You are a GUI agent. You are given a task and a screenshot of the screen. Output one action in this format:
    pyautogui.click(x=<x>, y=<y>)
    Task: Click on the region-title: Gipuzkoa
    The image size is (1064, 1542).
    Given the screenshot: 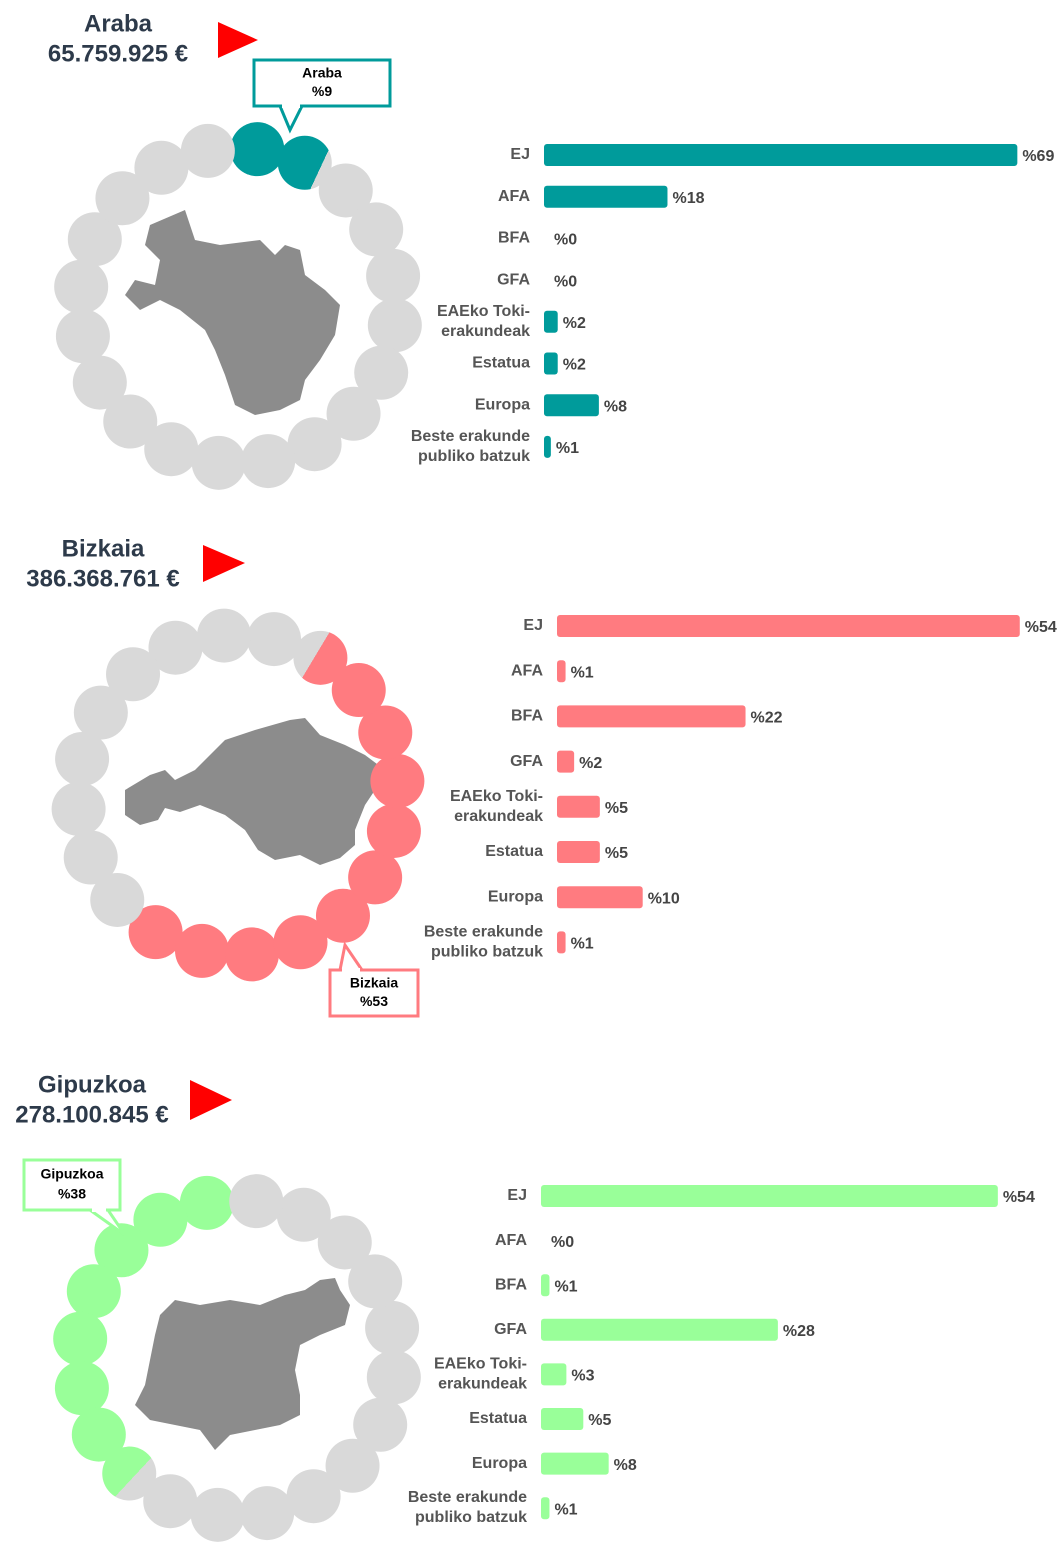 What is the action you would take?
    pyautogui.click(x=92, y=1084)
    